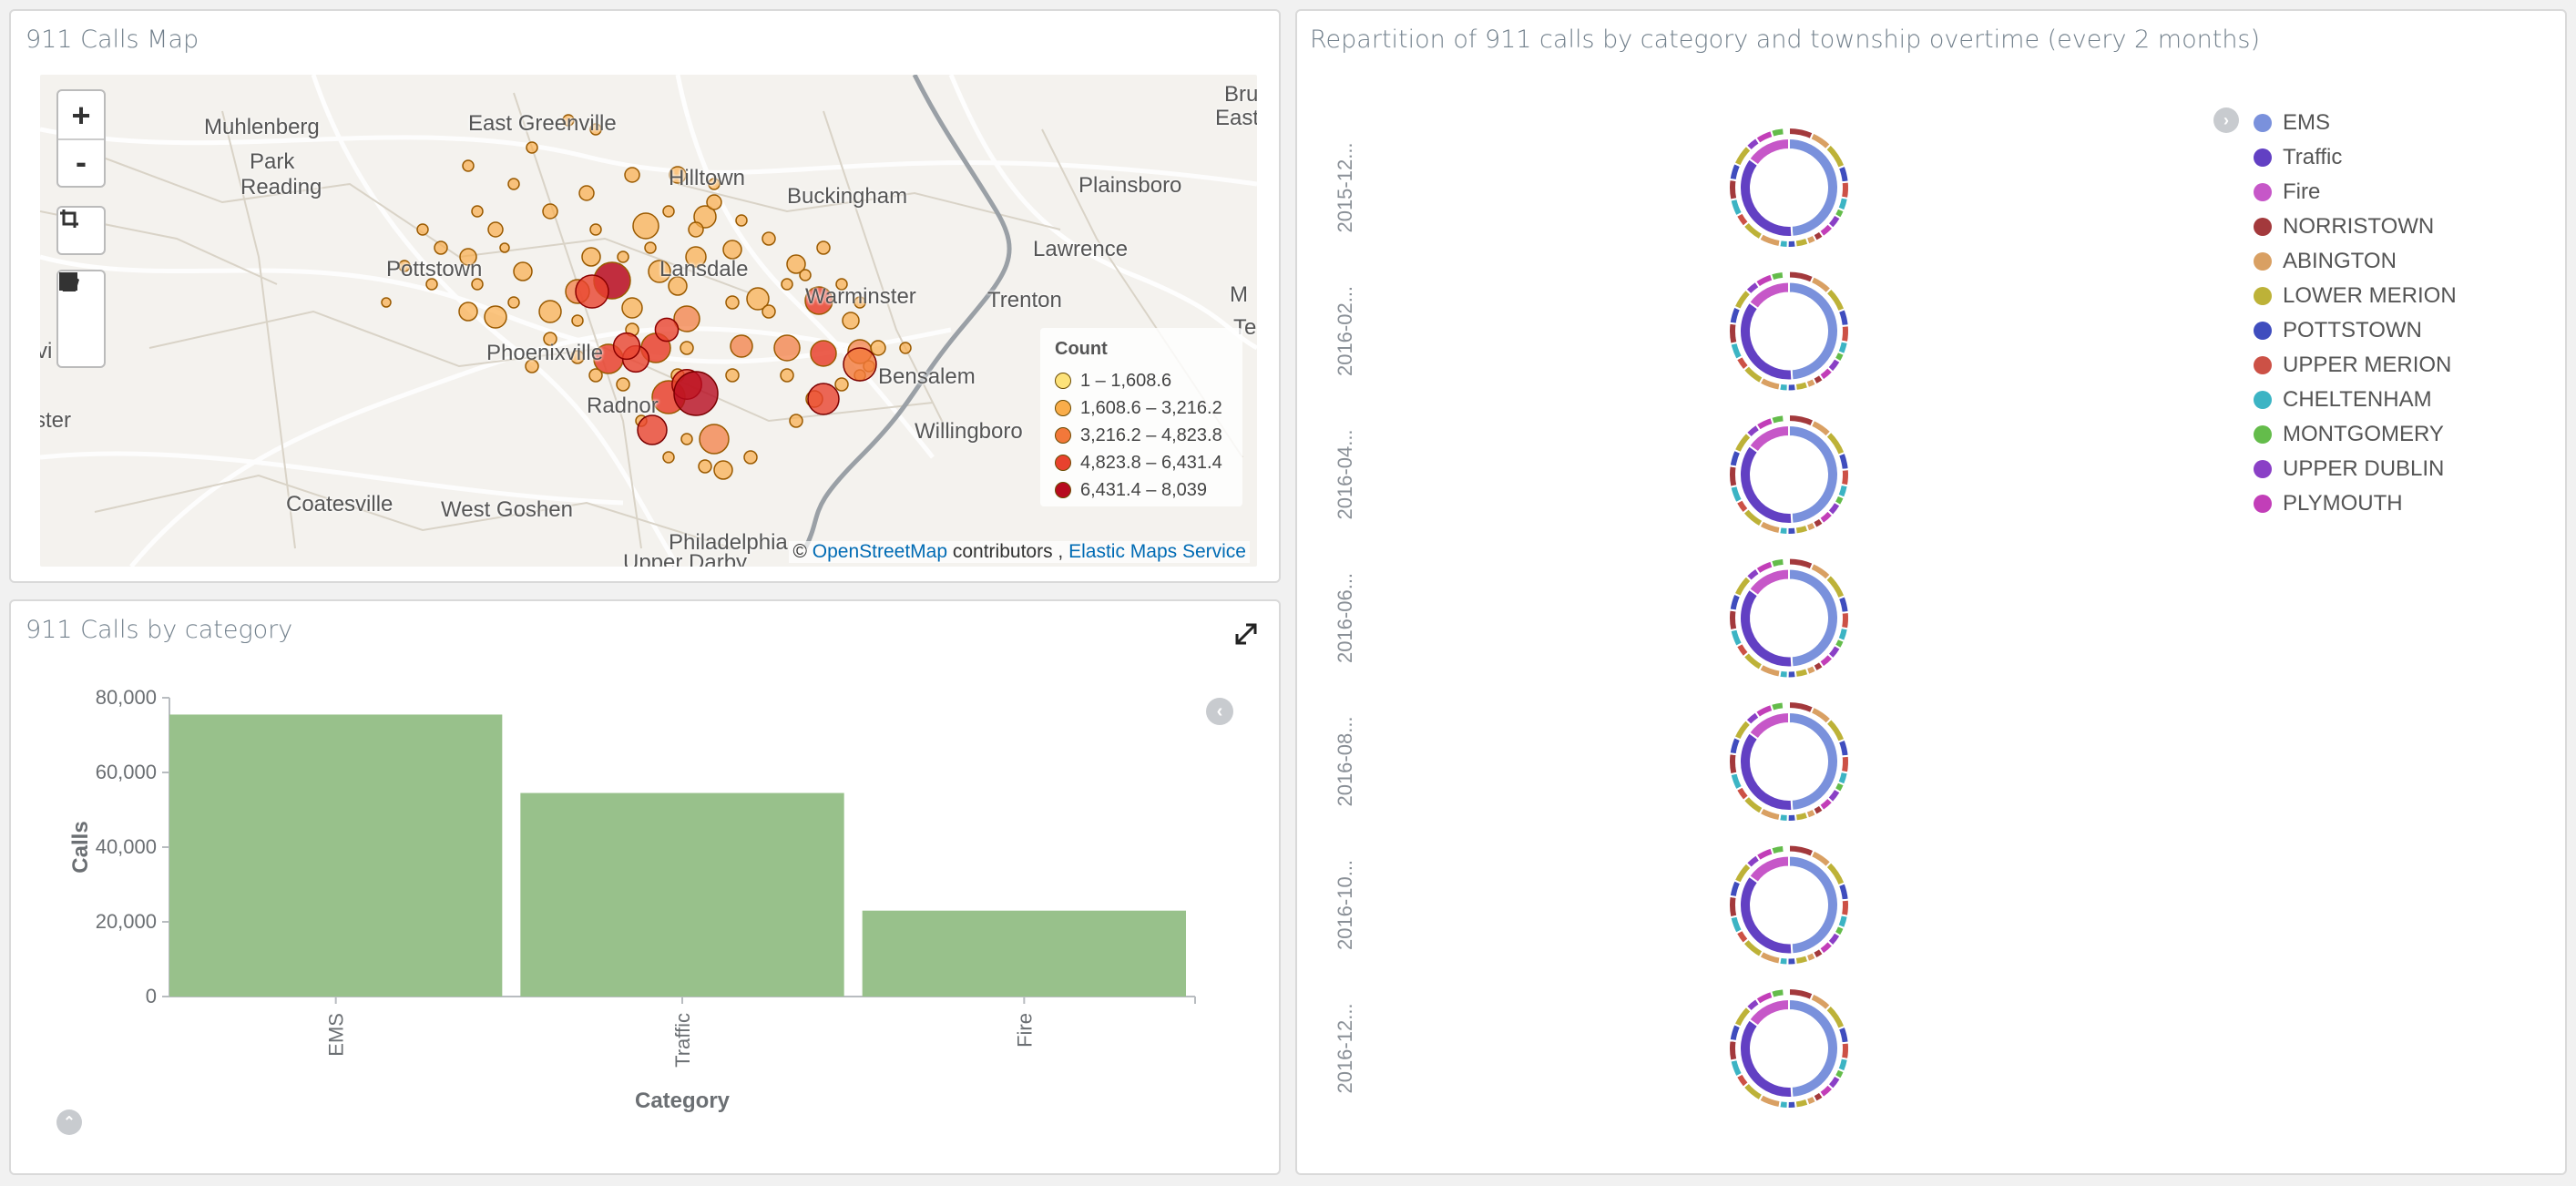 Image resolution: width=2576 pixels, height=1186 pixels. I want to click on pie-legend-item: Traffic, so click(2355, 157).